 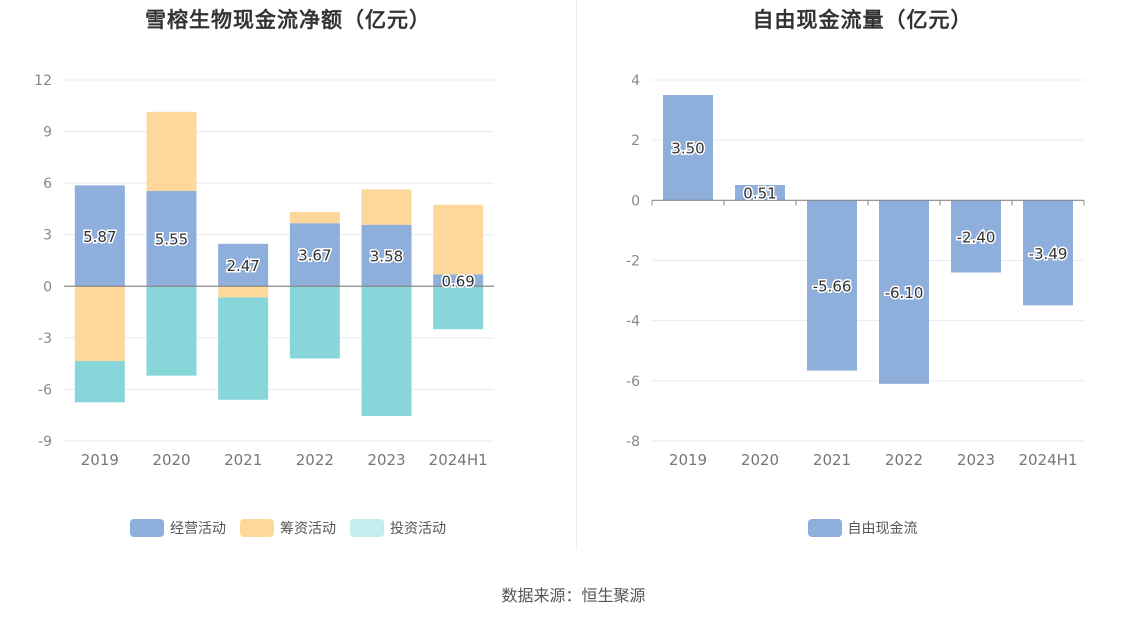 I want to click on data-label: 3.58, so click(x=386, y=257).